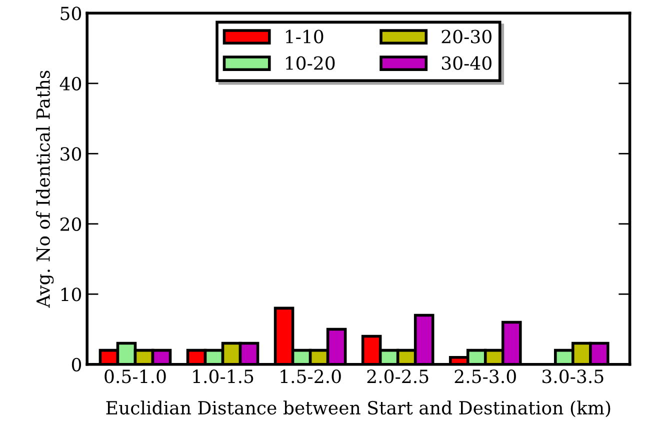 The height and width of the screenshot is (439, 670). I want to click on y-tick-label: 0, so click(77, 365).